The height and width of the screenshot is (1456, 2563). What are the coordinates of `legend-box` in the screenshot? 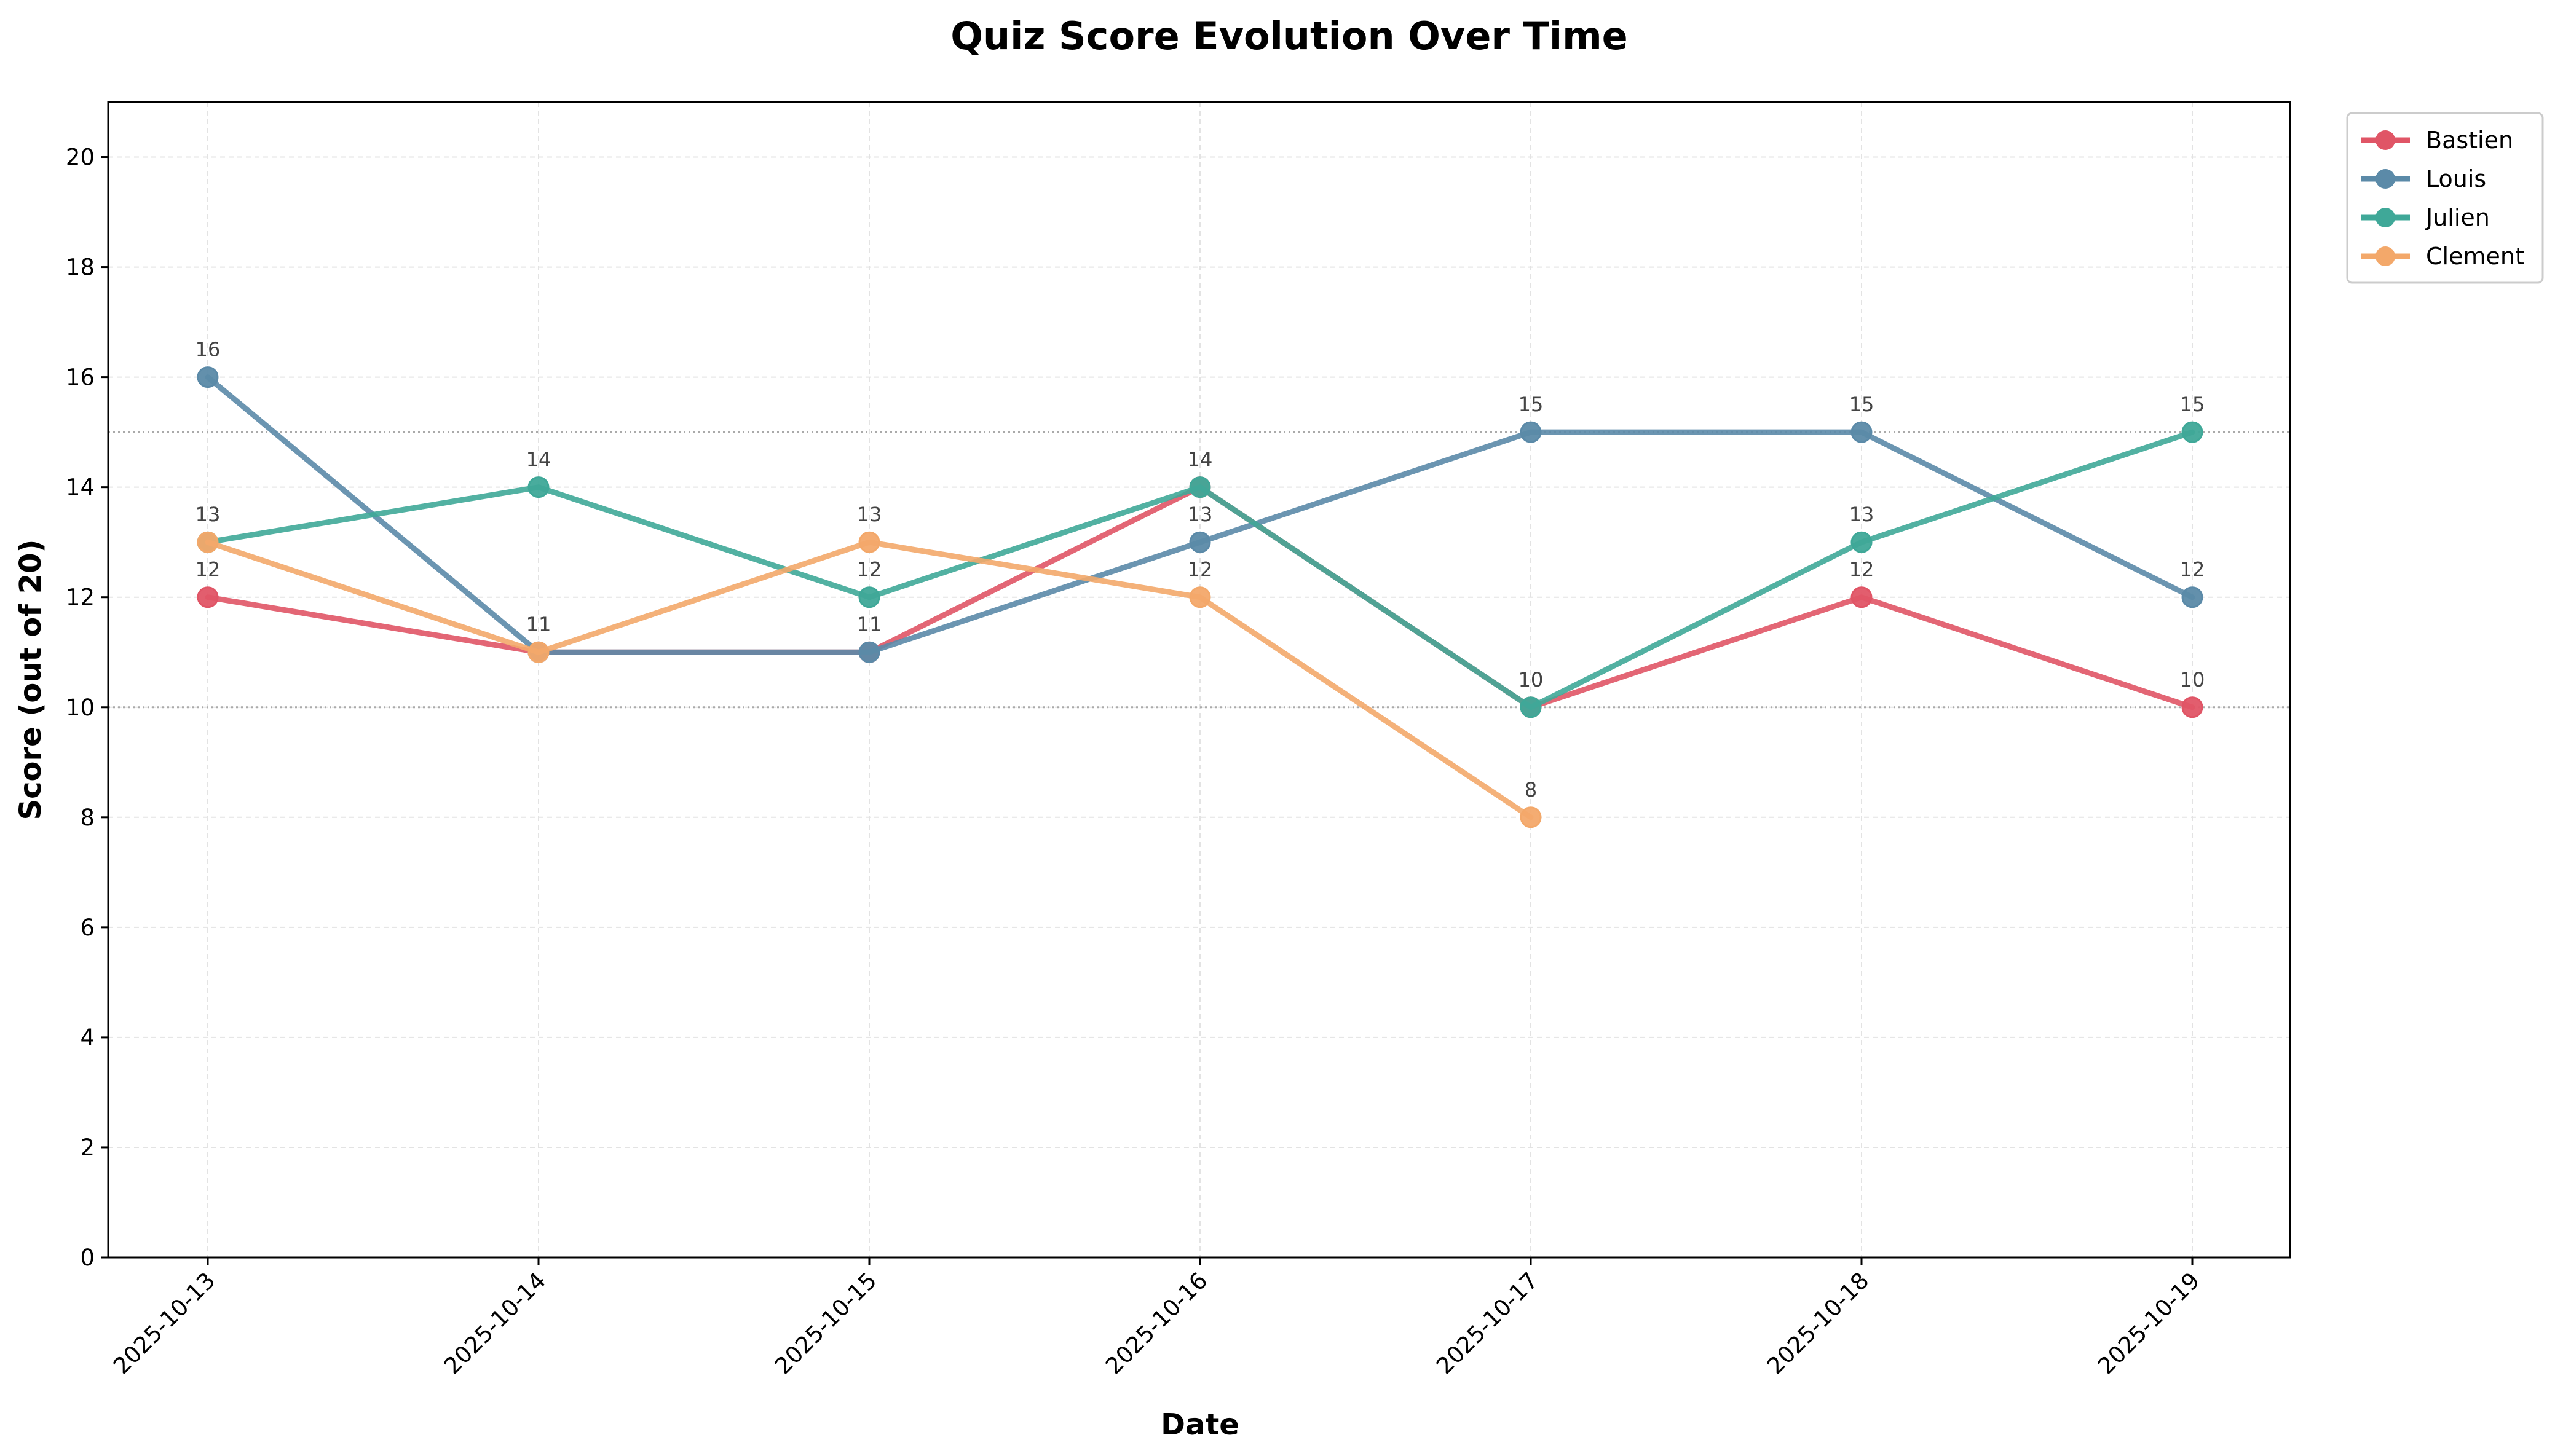 It's located at (2445, 198).